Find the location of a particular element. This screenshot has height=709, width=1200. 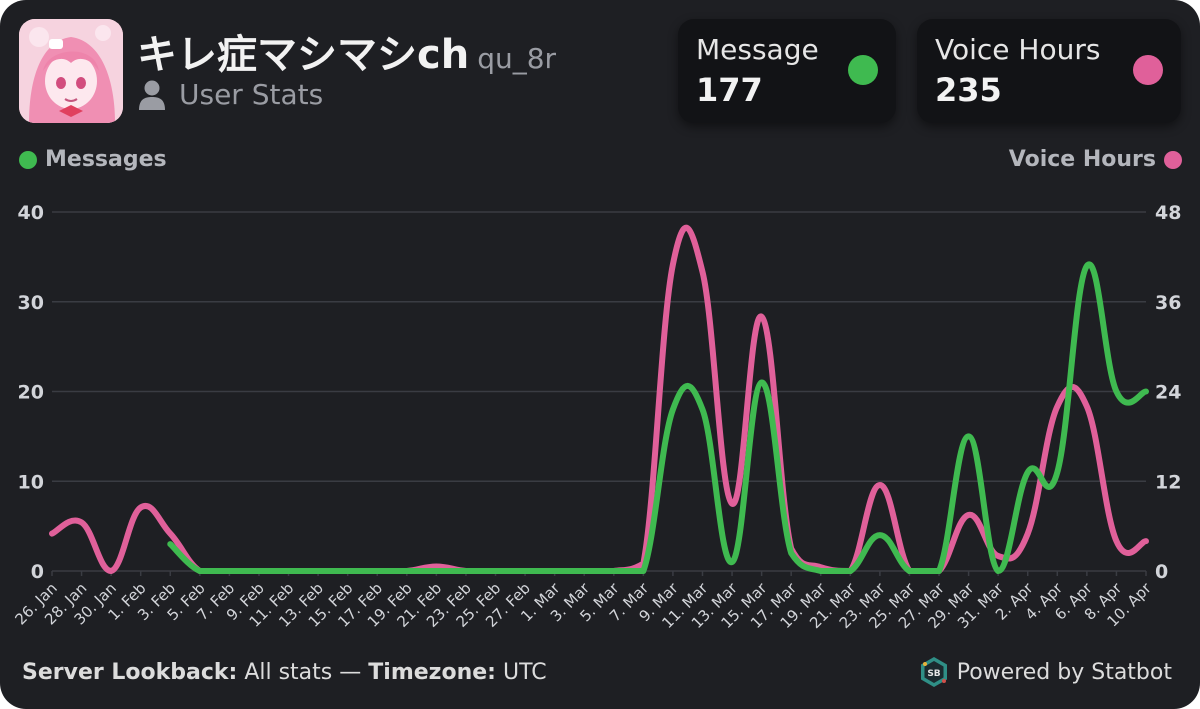

avatar is located at coordinates (71, 71).